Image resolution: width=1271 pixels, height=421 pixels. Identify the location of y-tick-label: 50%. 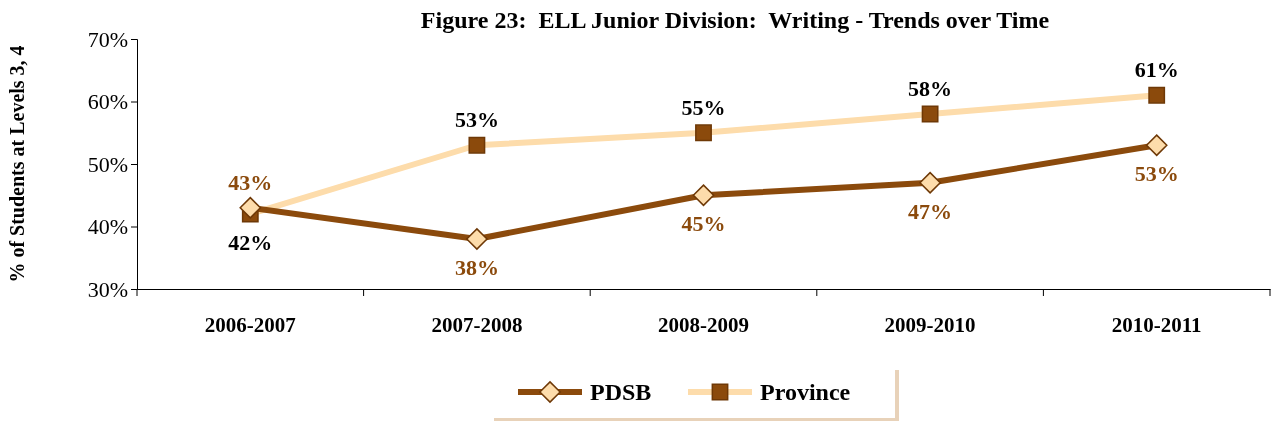
(107, 164).